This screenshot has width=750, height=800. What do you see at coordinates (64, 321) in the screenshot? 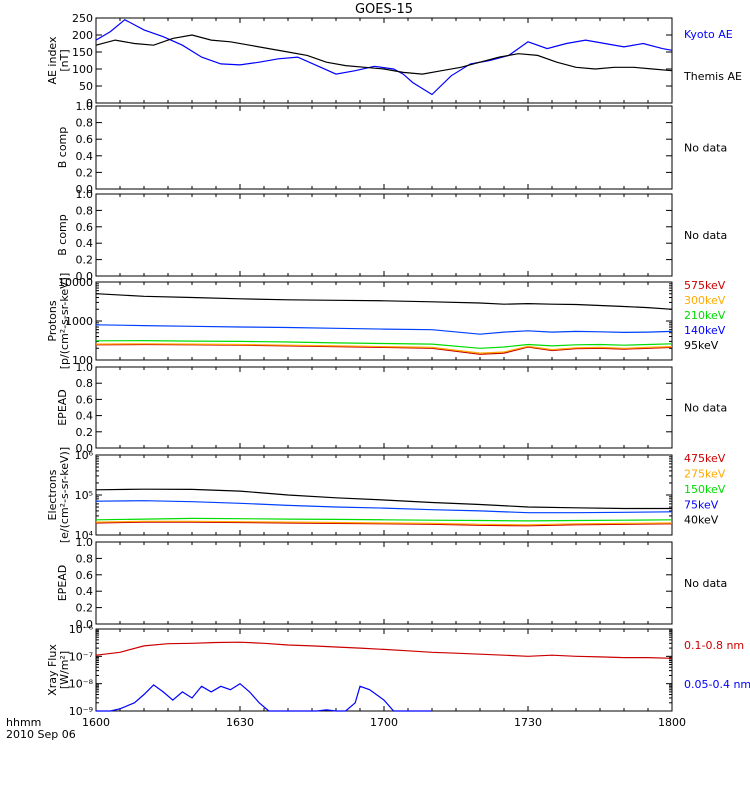
I see `y-axis-label: [p/(cm²-s-sr-keV)]` at bounding box center [64, 321].